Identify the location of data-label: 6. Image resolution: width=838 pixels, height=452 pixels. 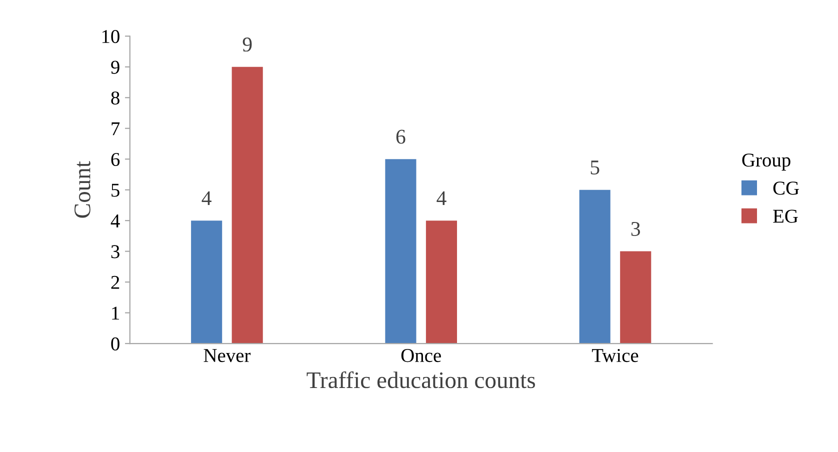
(401, 137).